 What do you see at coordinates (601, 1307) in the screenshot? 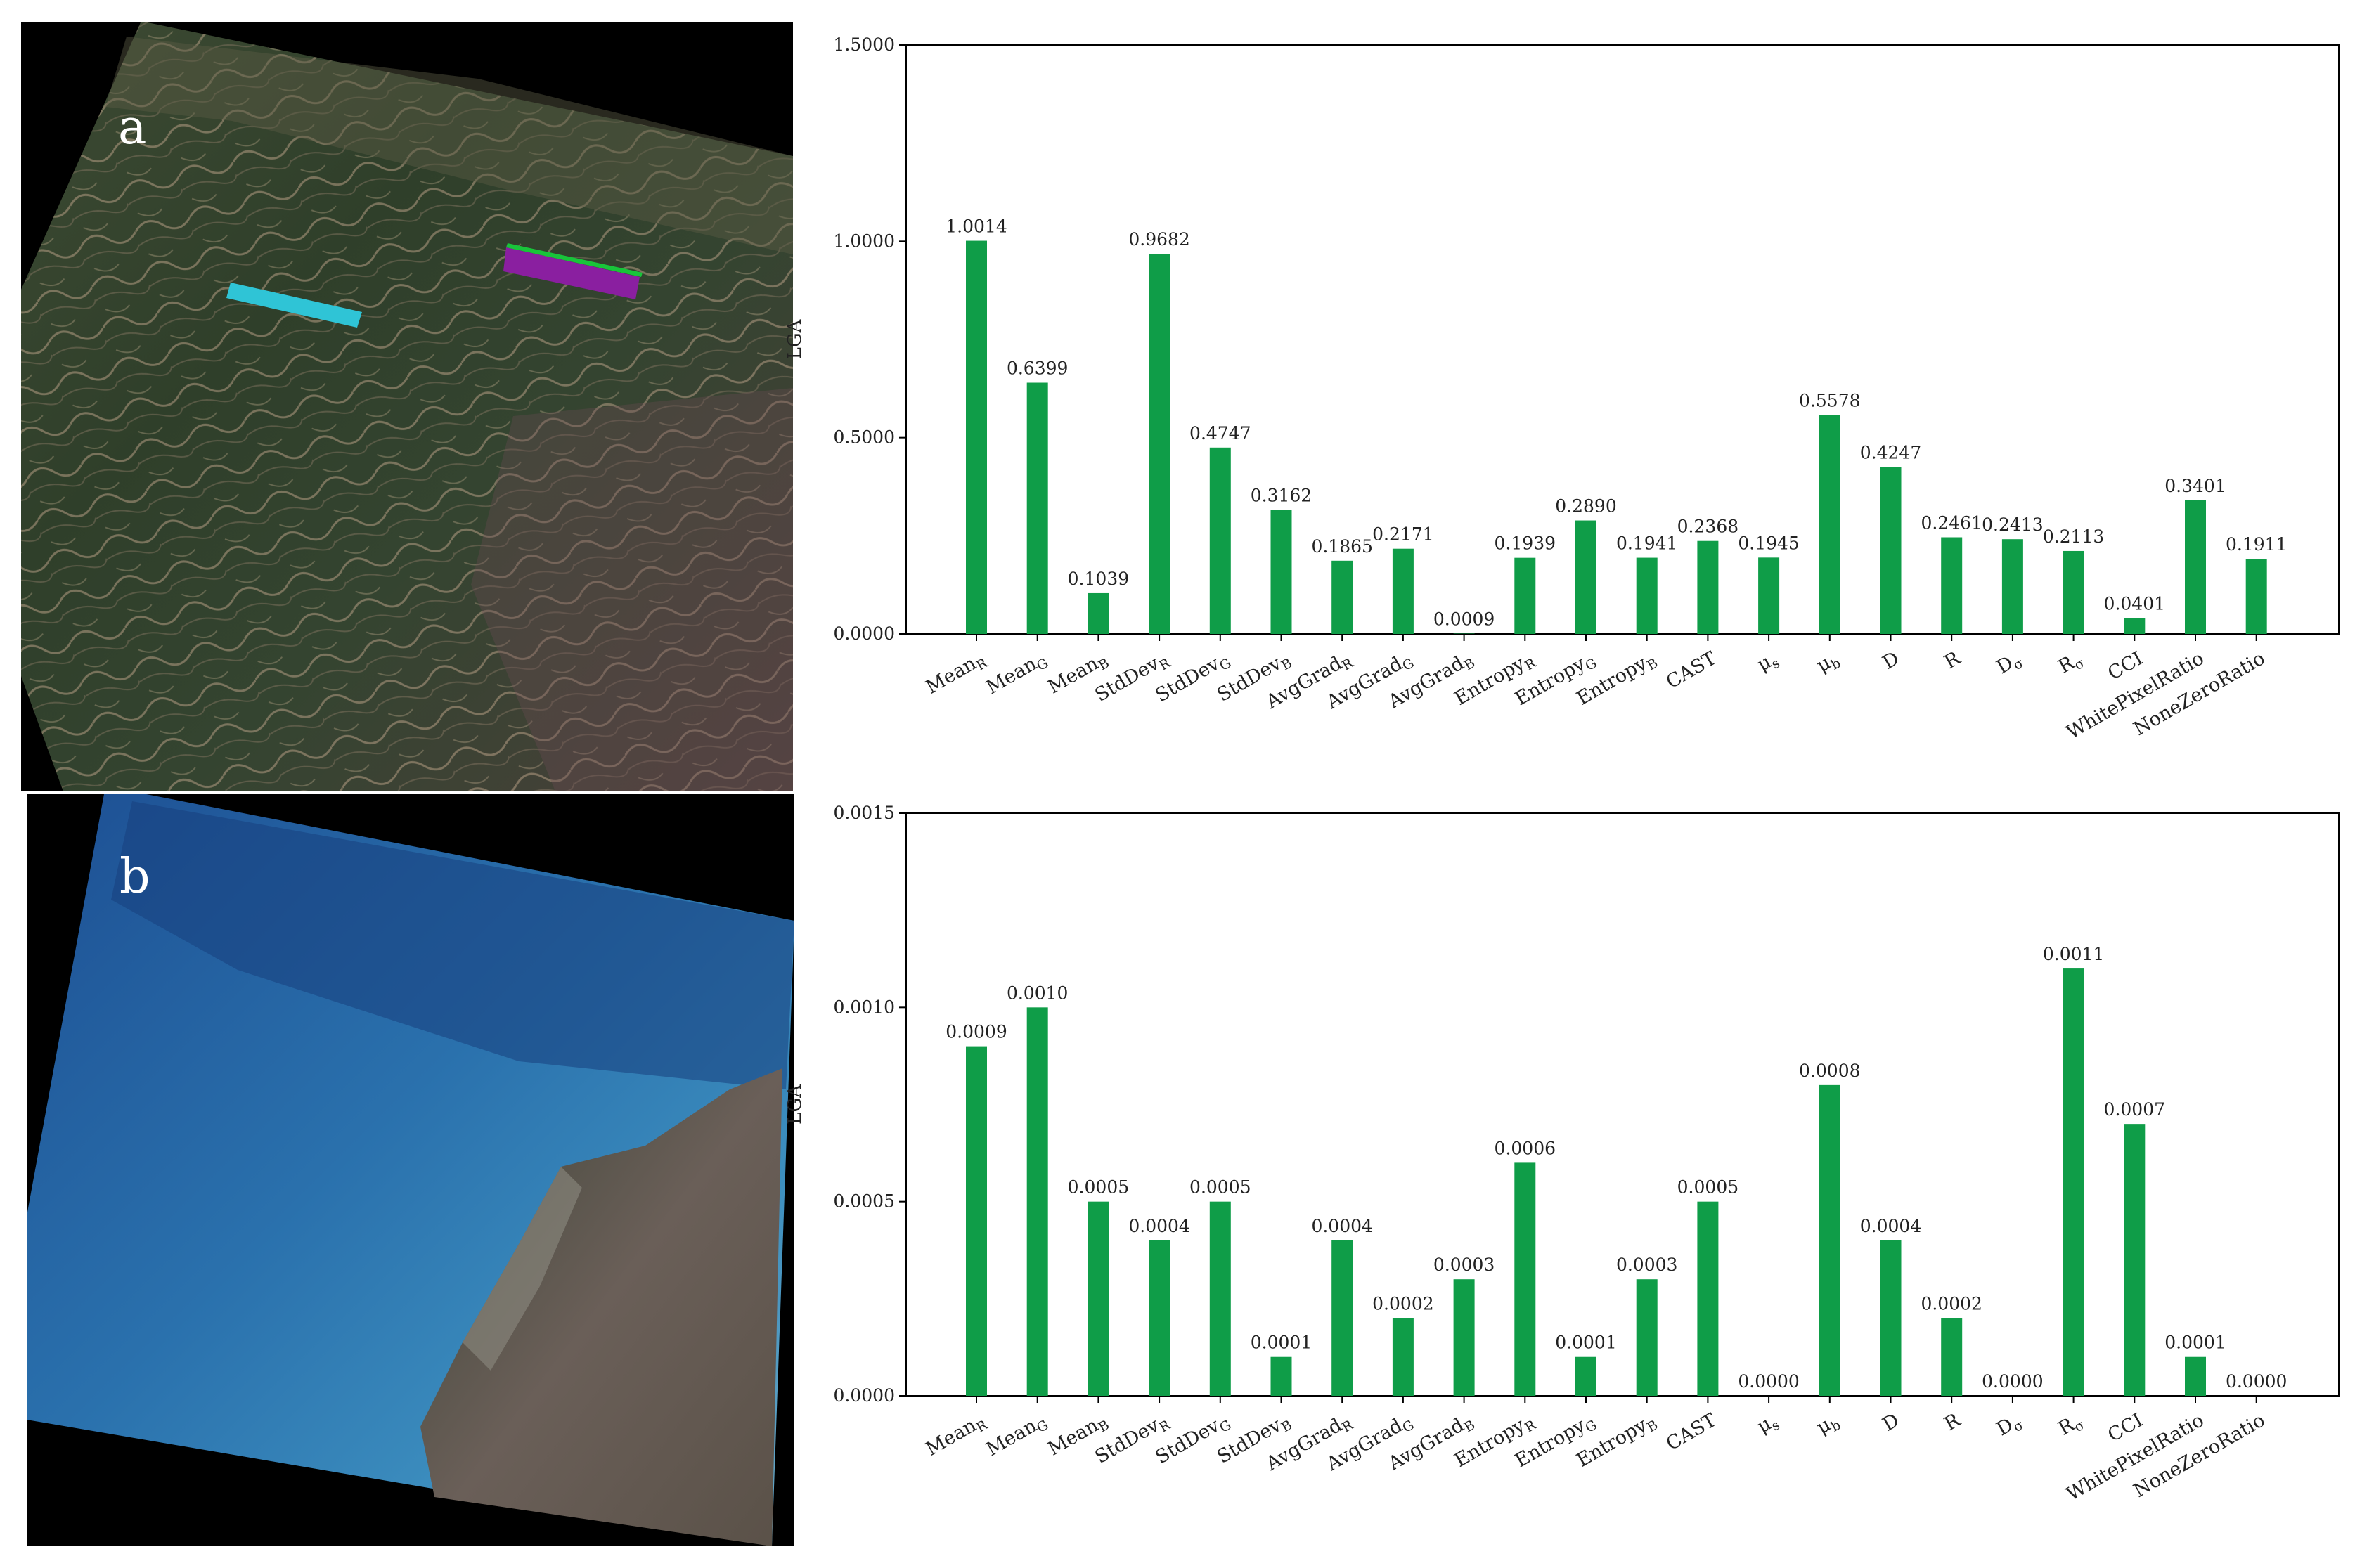
I see `land-area` at bounding box center [601, 1307].